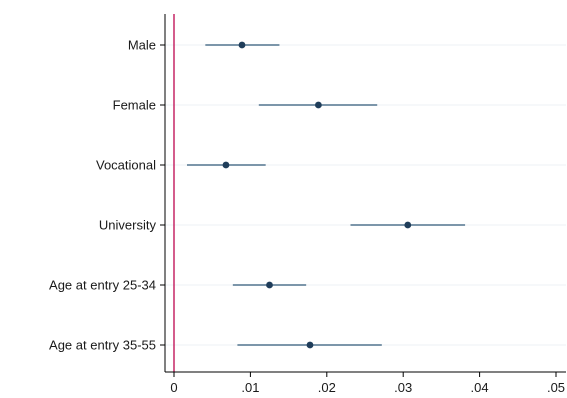 The width and height of the screenshot is (567, 398). I want to click on x-tick-label: .02, so click(327, 387).